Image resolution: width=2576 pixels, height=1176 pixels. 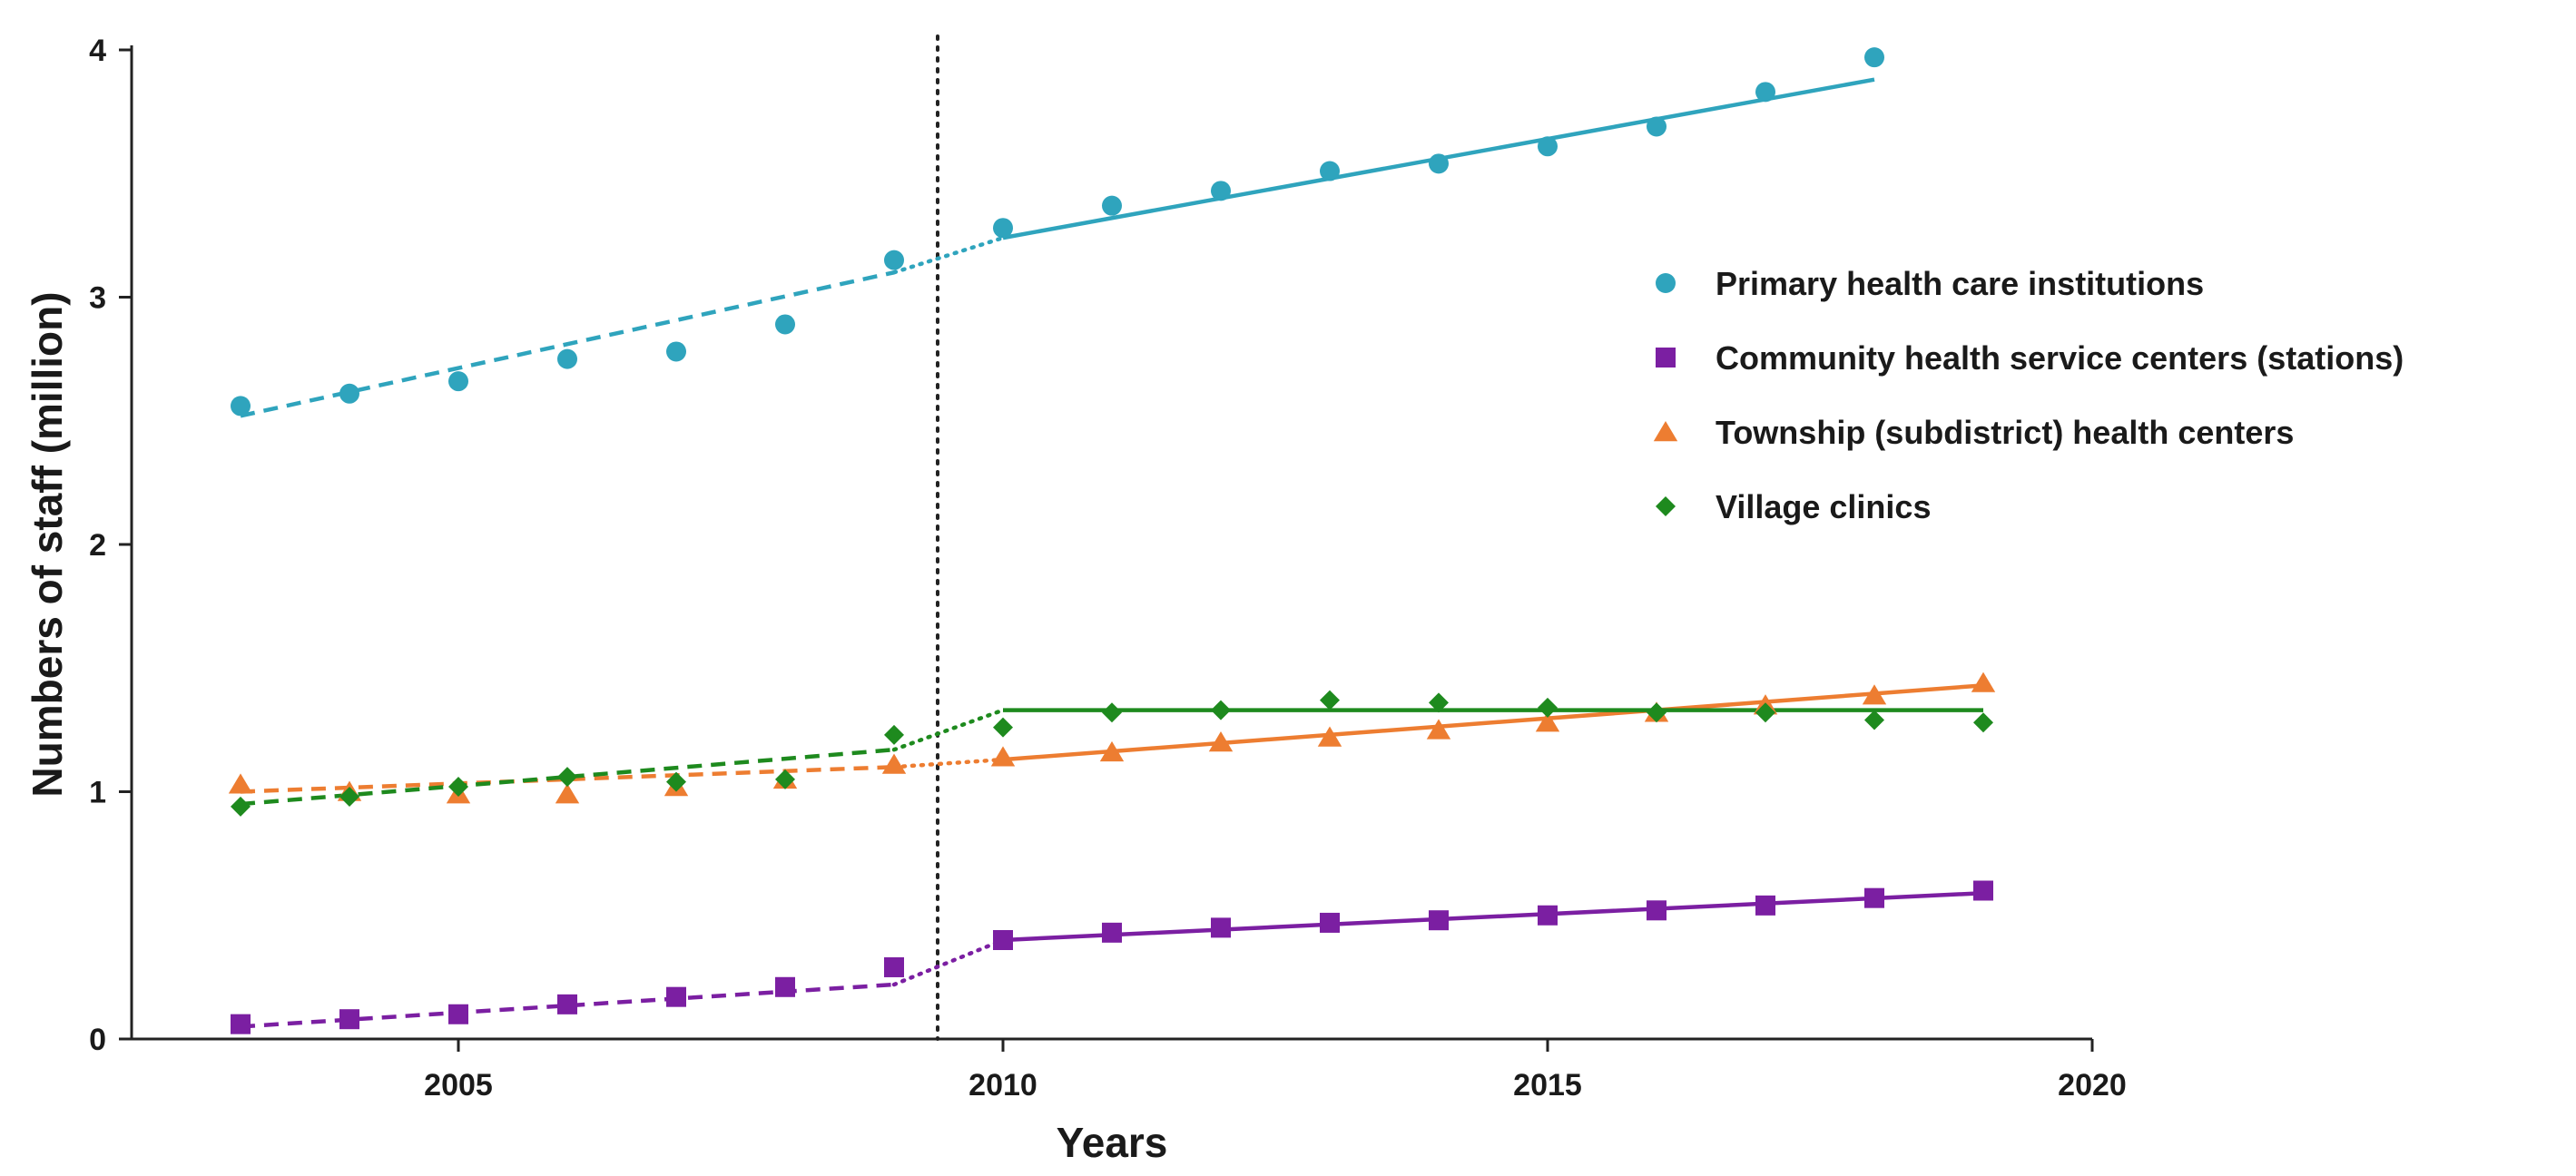 What do you see at coordinates (1960, 283) in the screenshot?
I see `legend-label: Primary health care institutions` at bounding box center [1960, 283].